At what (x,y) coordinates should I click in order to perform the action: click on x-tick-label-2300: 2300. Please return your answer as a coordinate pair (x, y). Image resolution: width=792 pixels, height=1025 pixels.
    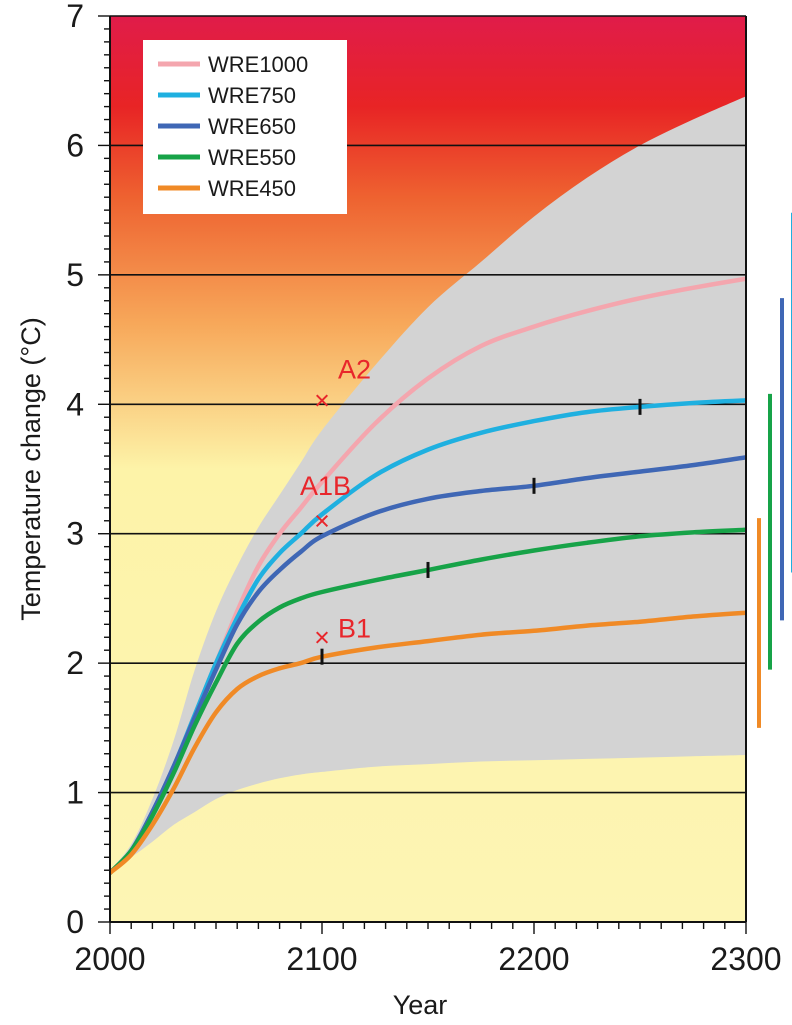
    Looking at the image, I should click on (745, 959).